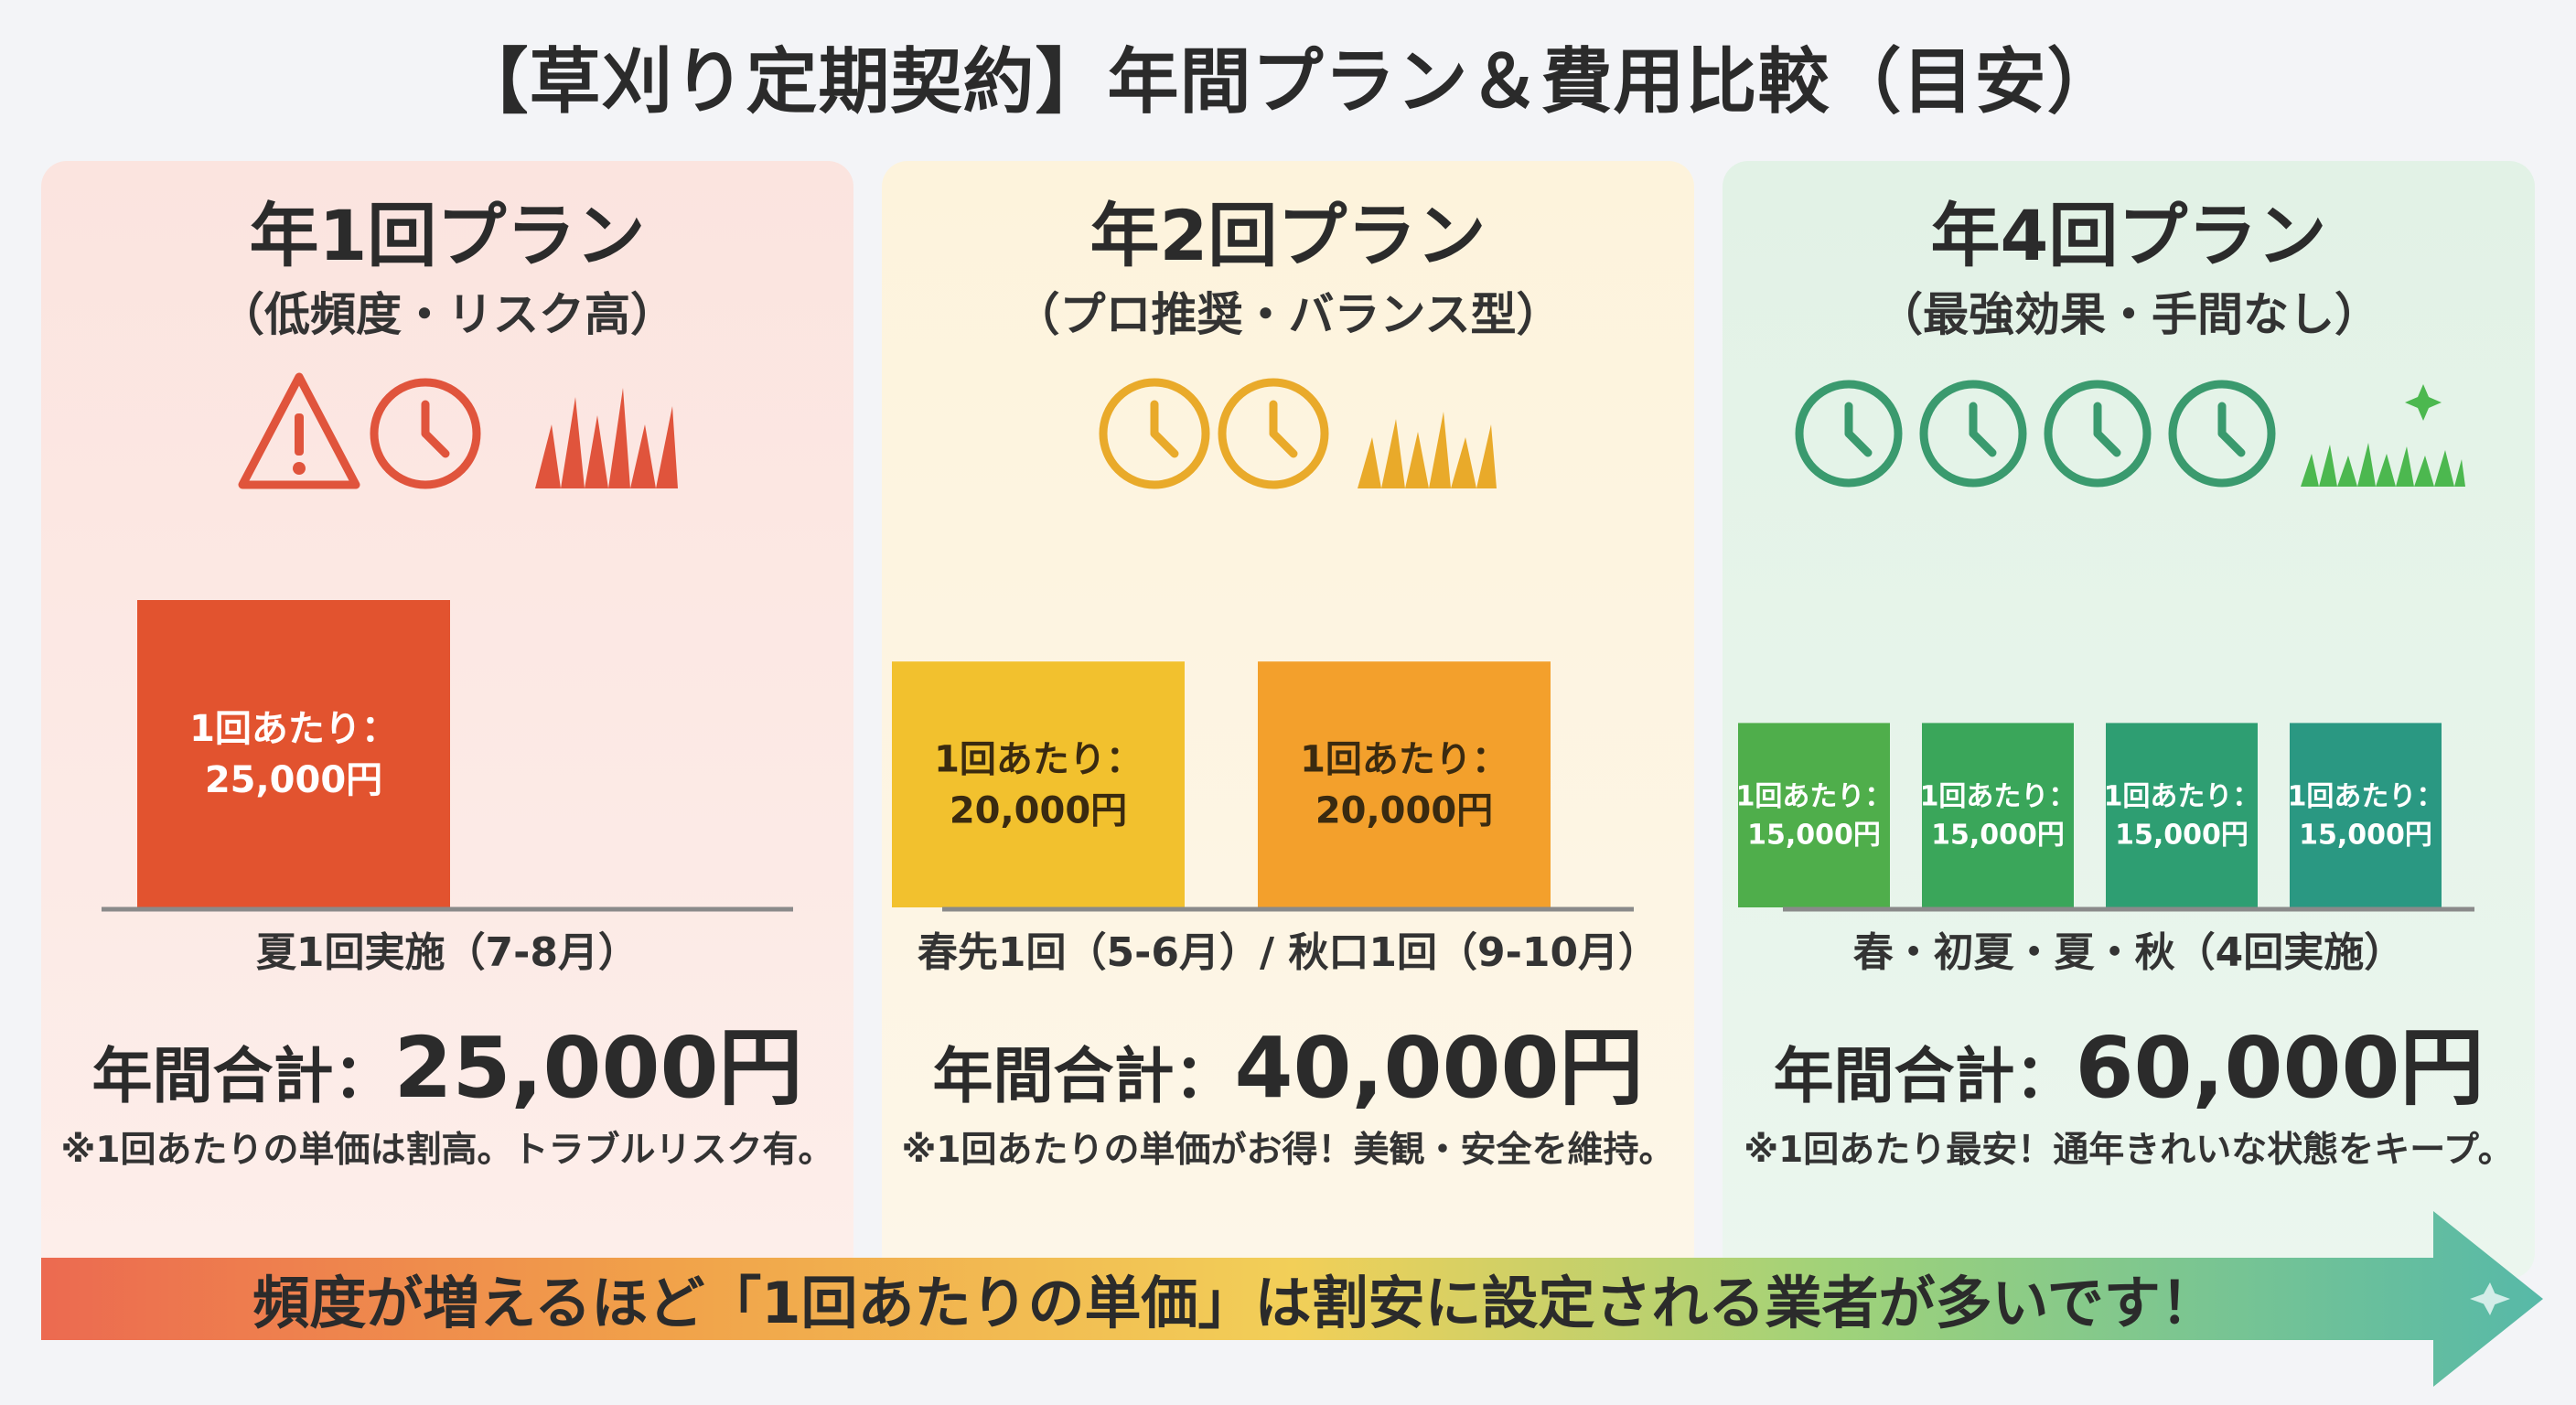 The width and height of the screenshot is (2576, 1405). I want to click on plan-note: ※1回あたり最安！通年きれいな状態をキープ。, so click(2129, 1150).